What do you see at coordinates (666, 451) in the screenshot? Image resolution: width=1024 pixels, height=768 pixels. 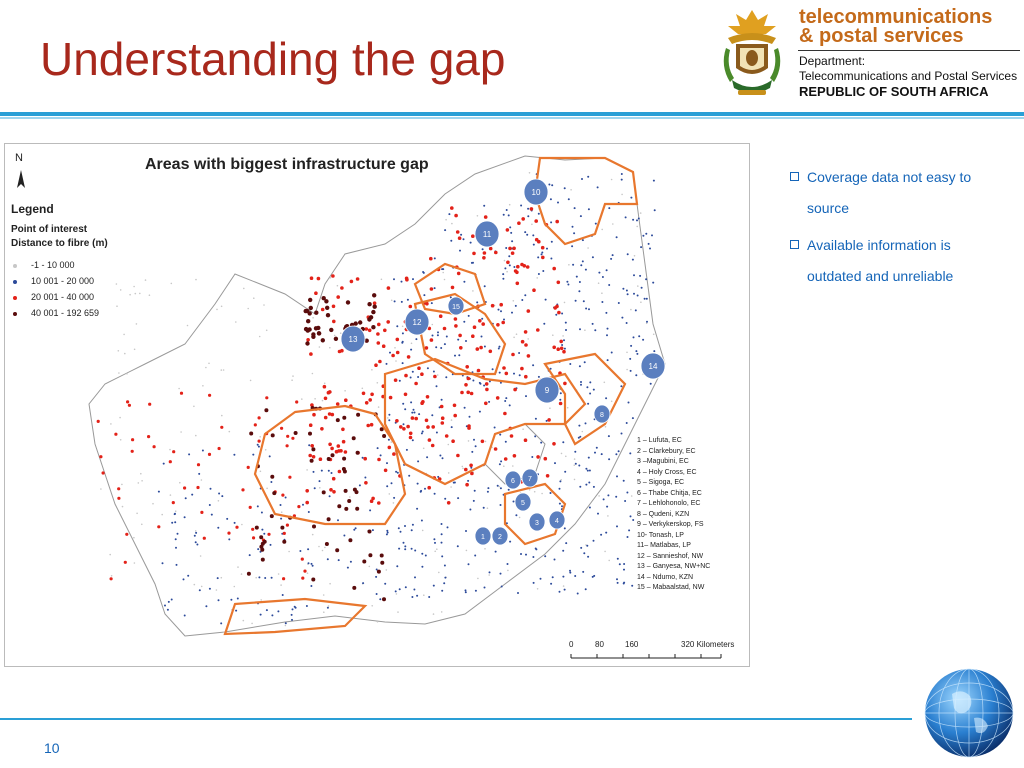 I see `site-item: 2 – Clarkebury, EC` at bounding box center [666, 451].